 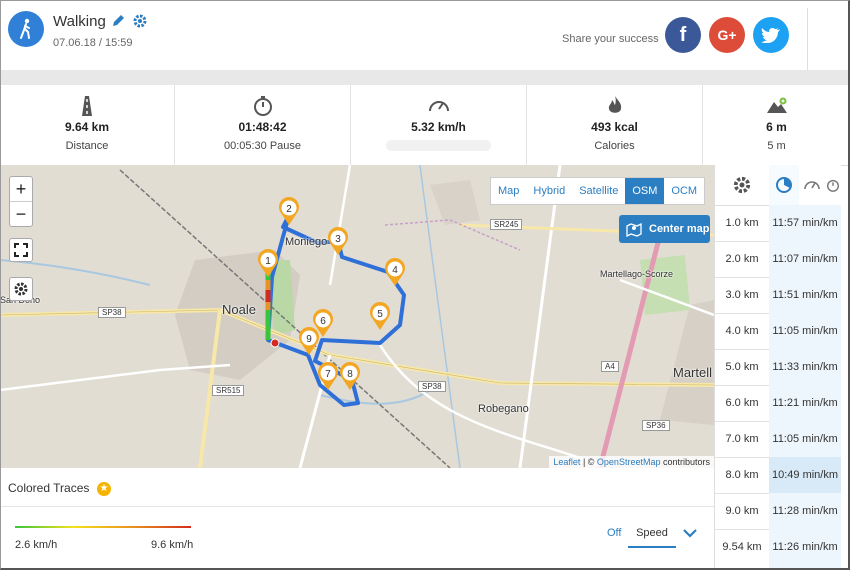 I want to click on splits-tabs, so click(x=778, y=186).